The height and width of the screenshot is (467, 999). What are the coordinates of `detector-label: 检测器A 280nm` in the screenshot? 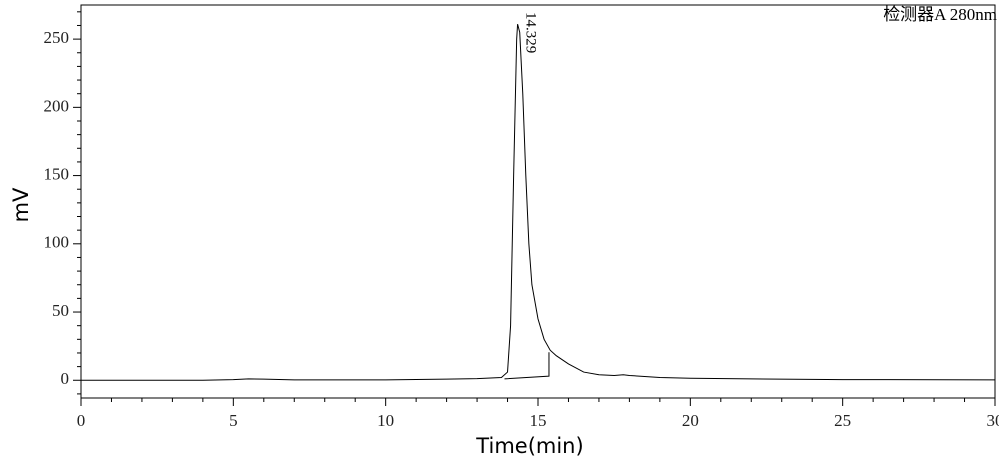 It's located at (940, 14).